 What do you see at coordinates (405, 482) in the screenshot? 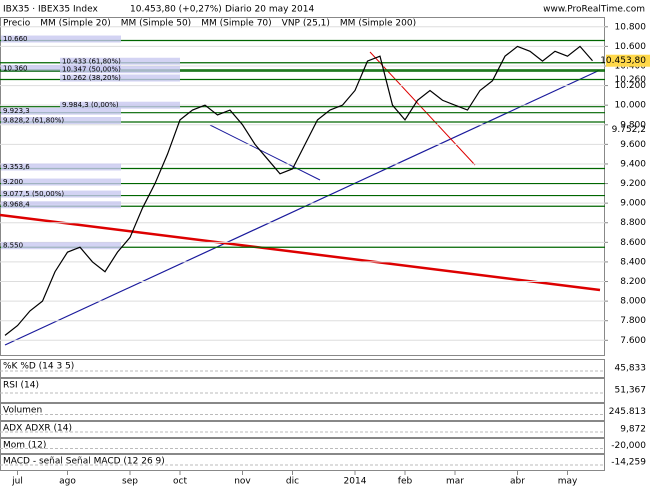
I see `x-tick-label: feb` at bounding box center [405, 482].